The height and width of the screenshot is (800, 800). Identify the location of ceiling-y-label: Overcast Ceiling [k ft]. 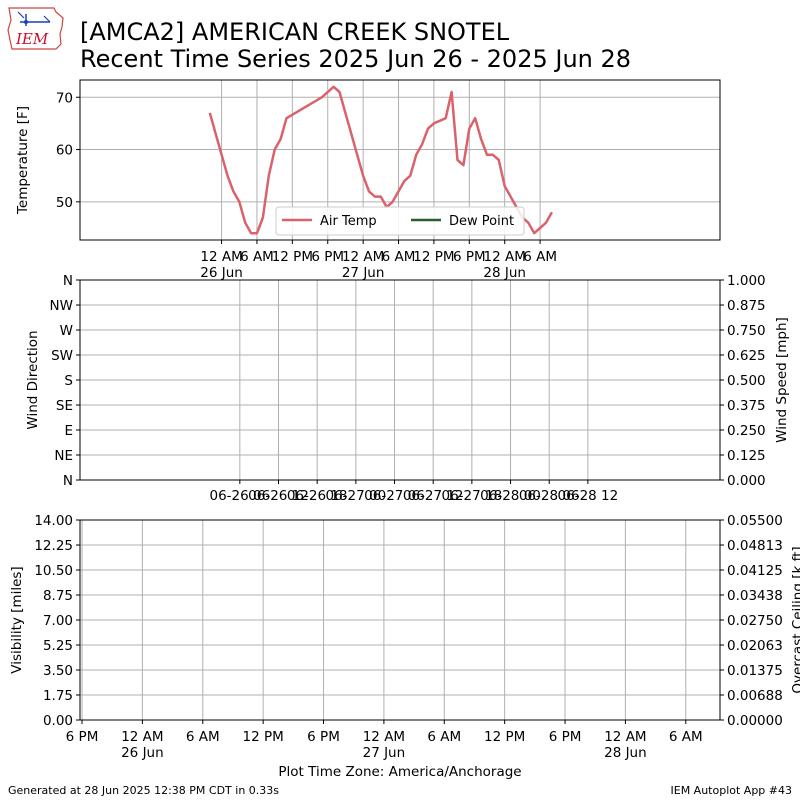
(795, 619).